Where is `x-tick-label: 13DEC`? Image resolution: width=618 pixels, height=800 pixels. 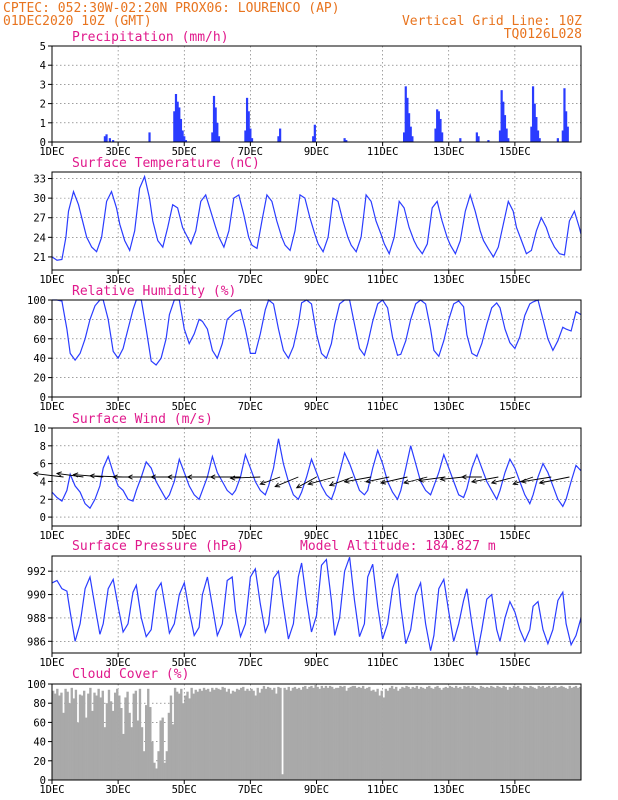
x-tick-label: 13DEC is located at coordinates (449, 790).